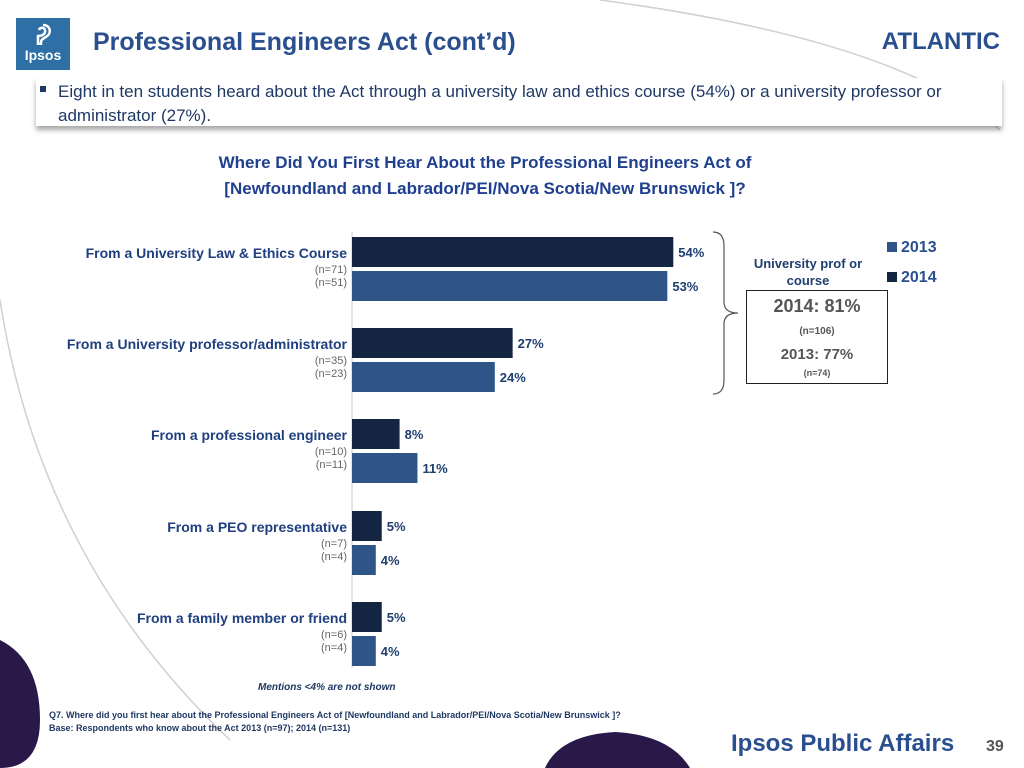 Image resolution: width=1024 pixels, height=768 pixels. What do you see at coordinates (940, 41) in the screenshot?
I see `region-label: ATLANTIC` at bounding box center [940, 41].